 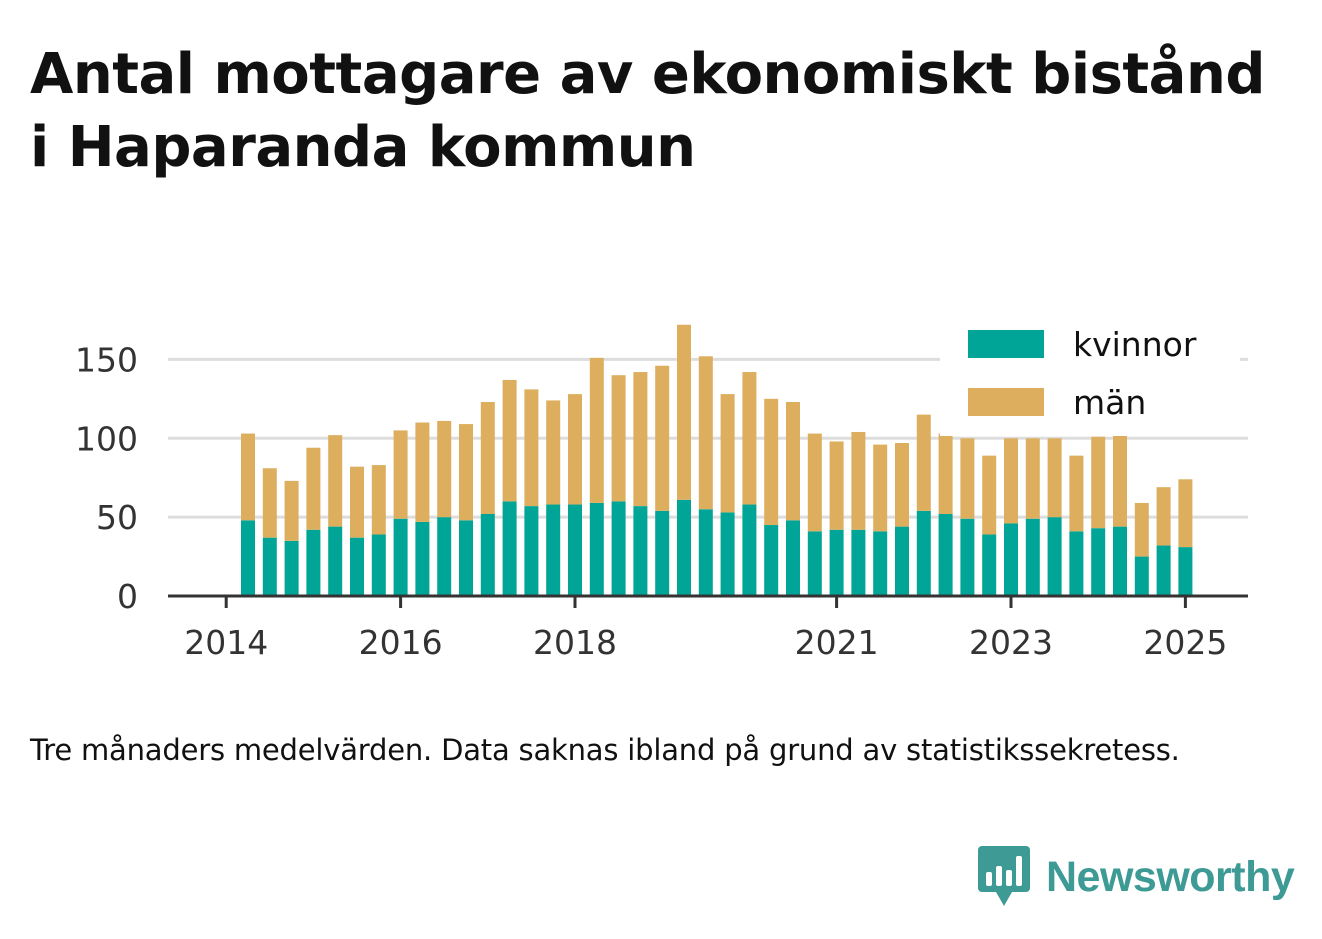 I want to click on x-tick-label: 2016, so click(x=401, y=642).